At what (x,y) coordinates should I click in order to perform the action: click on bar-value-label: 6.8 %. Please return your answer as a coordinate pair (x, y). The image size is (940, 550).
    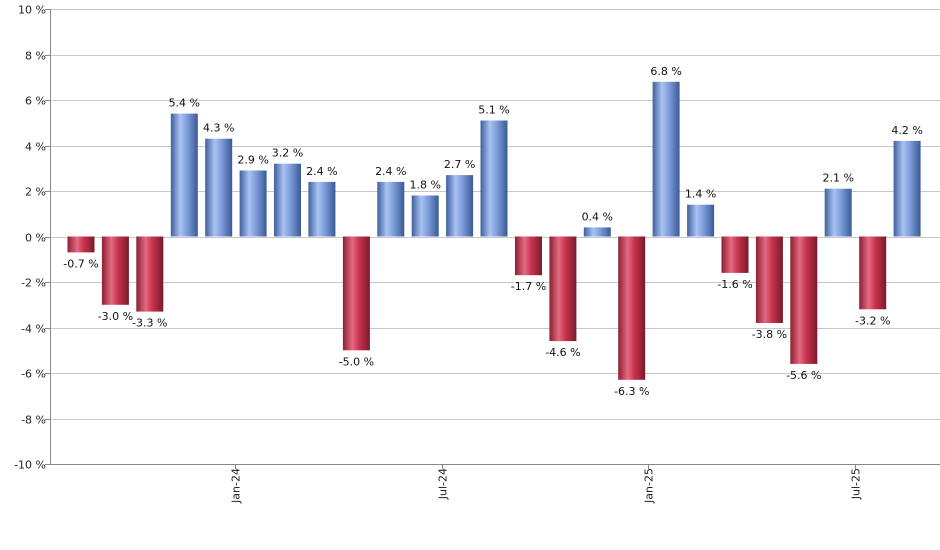
    Looking at the image, I should click on (665, 71).